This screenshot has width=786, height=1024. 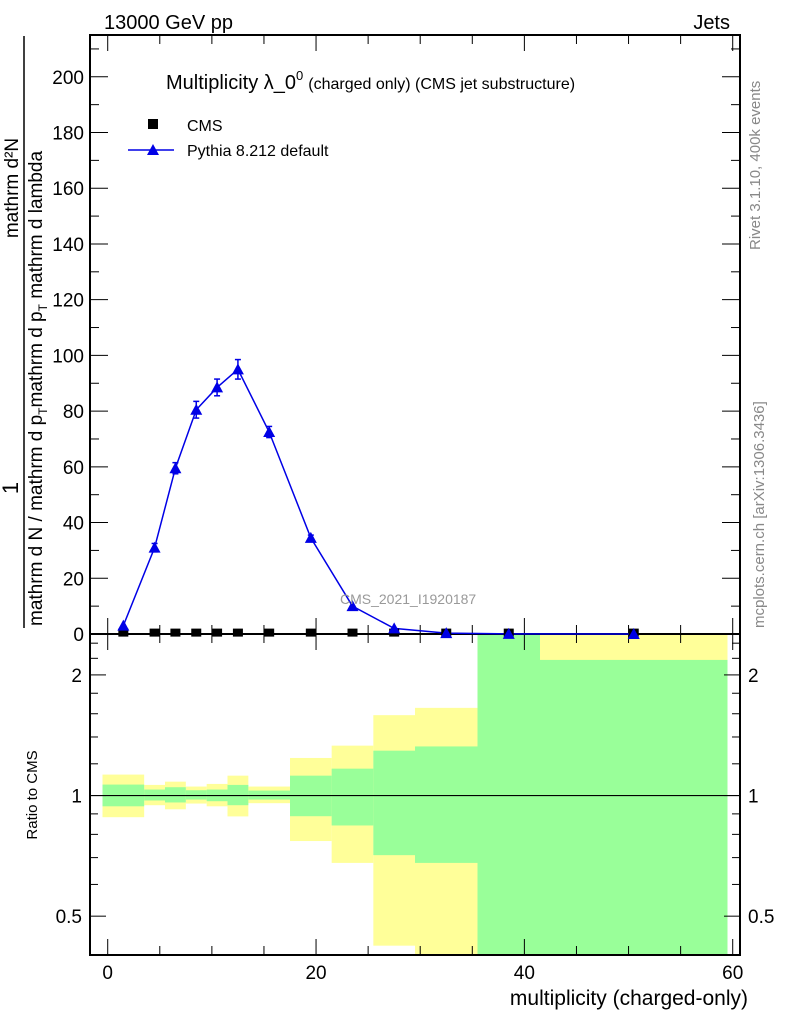 I want to click on y-tick-label: 100, so click(x=68, y=356).